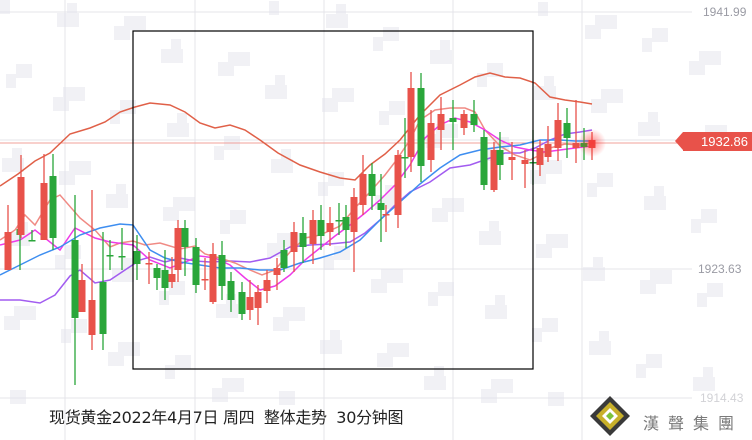 This screenshot has height=440, width=752. I want to click on price-label-bottom: 1914.43, so click(722, 398).